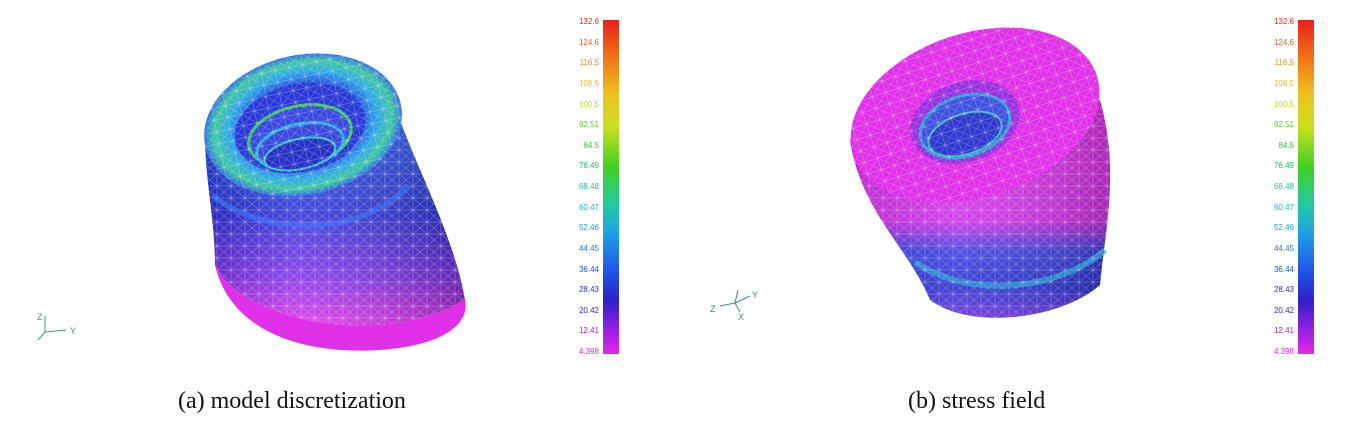  I want to click on axis-label-y-a: Y, so click(73, 331).